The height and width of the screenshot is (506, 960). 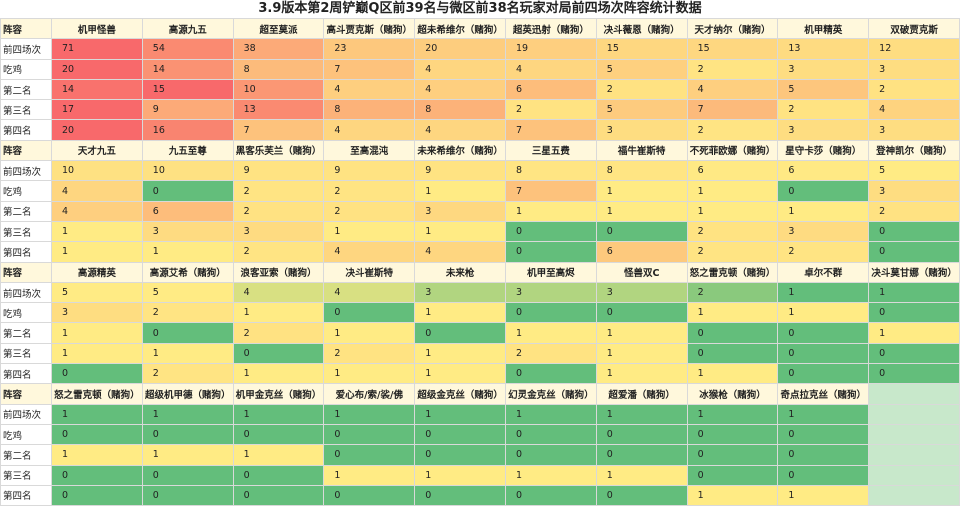 I want to click on column-header: 机甲怪兽, so click(x=97, y=28).